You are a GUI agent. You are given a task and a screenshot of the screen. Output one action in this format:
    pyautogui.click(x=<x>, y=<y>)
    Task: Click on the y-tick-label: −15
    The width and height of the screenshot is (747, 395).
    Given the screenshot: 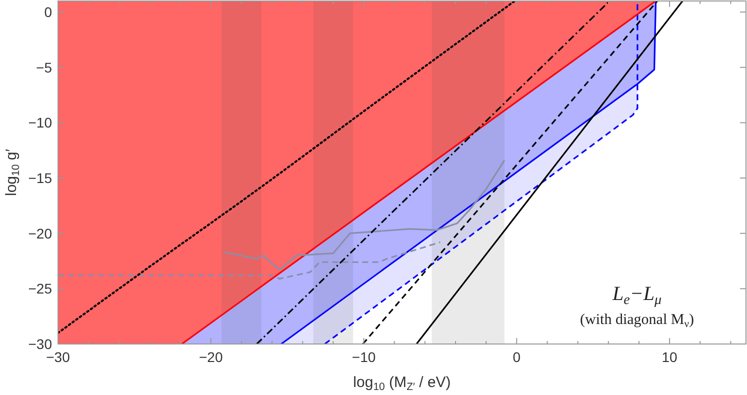 What is the action you would take?
    pyautogui.click(x=40, y=178)
    